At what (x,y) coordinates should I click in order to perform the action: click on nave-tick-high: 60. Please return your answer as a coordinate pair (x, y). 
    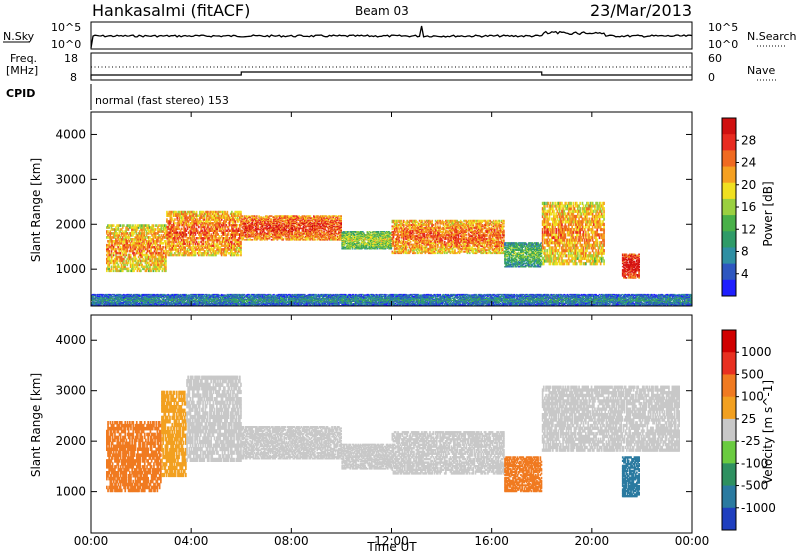
    Looking at the image, I should click on (715, 58).